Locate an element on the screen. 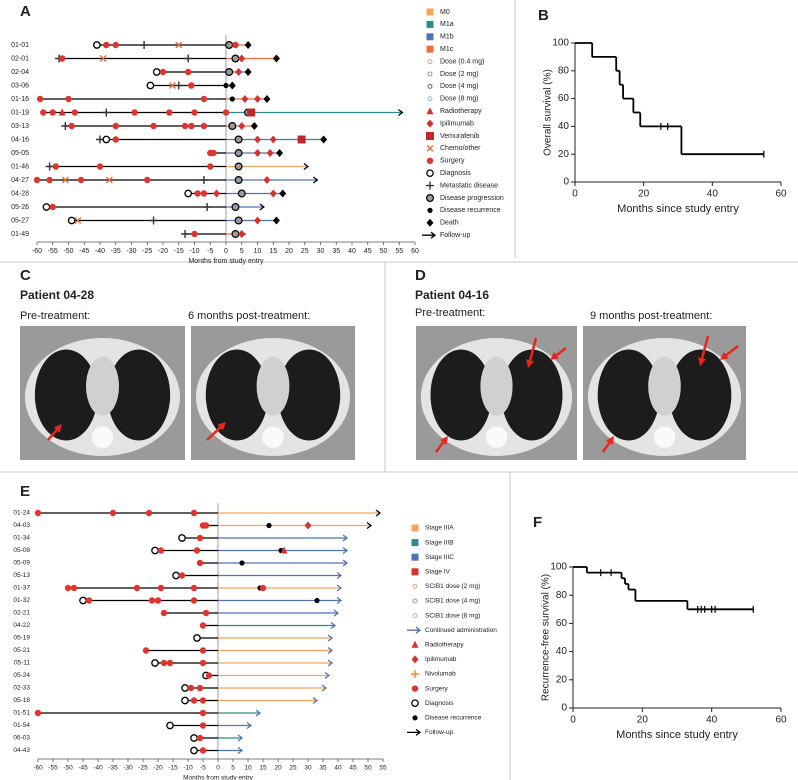  legend-label: Stage IIIA is located at coordinates (439, 528).